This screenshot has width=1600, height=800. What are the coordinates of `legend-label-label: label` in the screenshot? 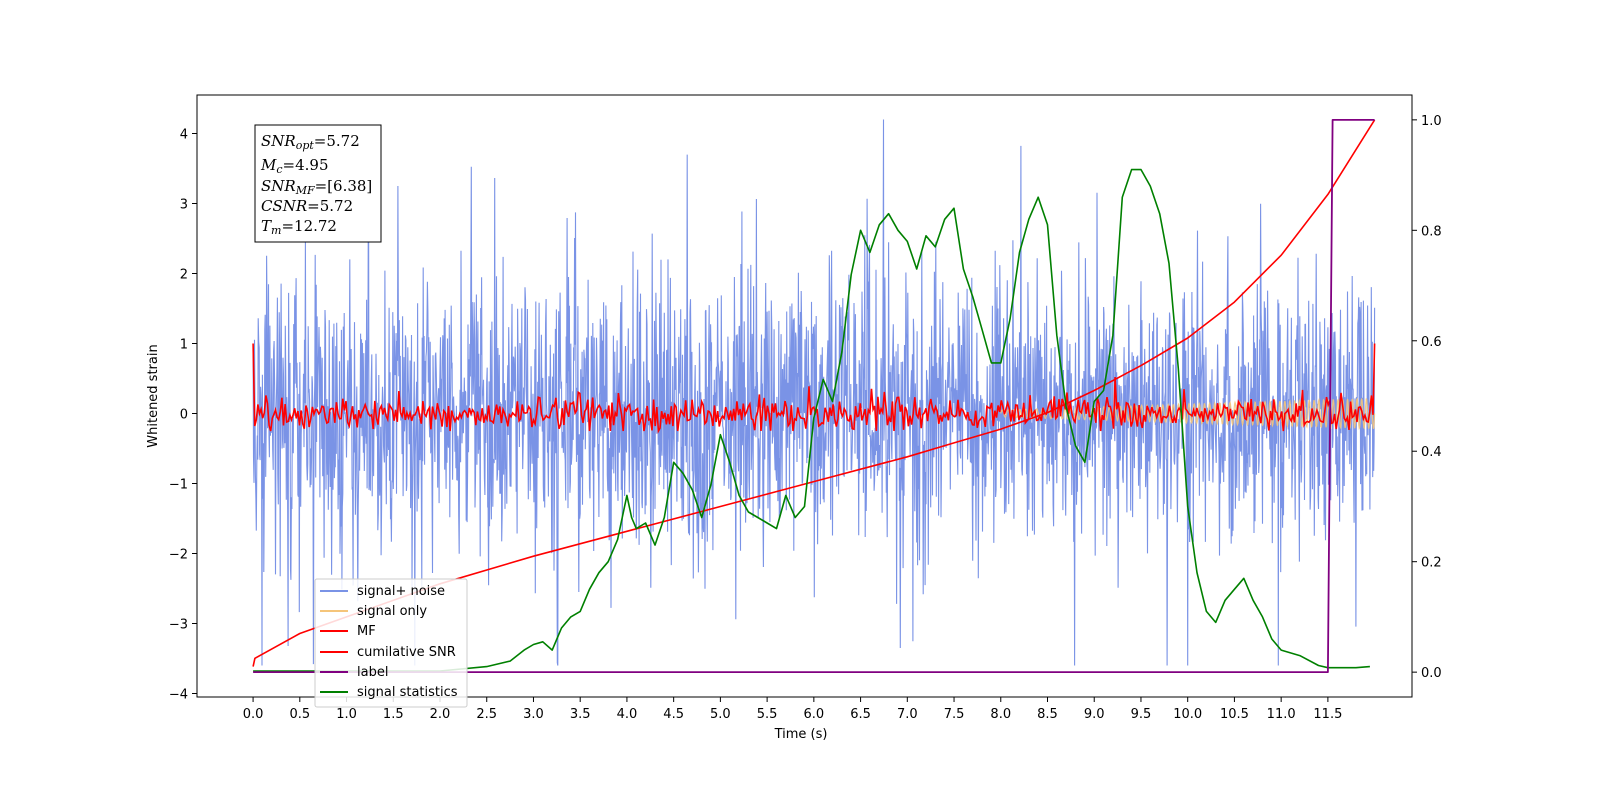 It's located at (372, 672).